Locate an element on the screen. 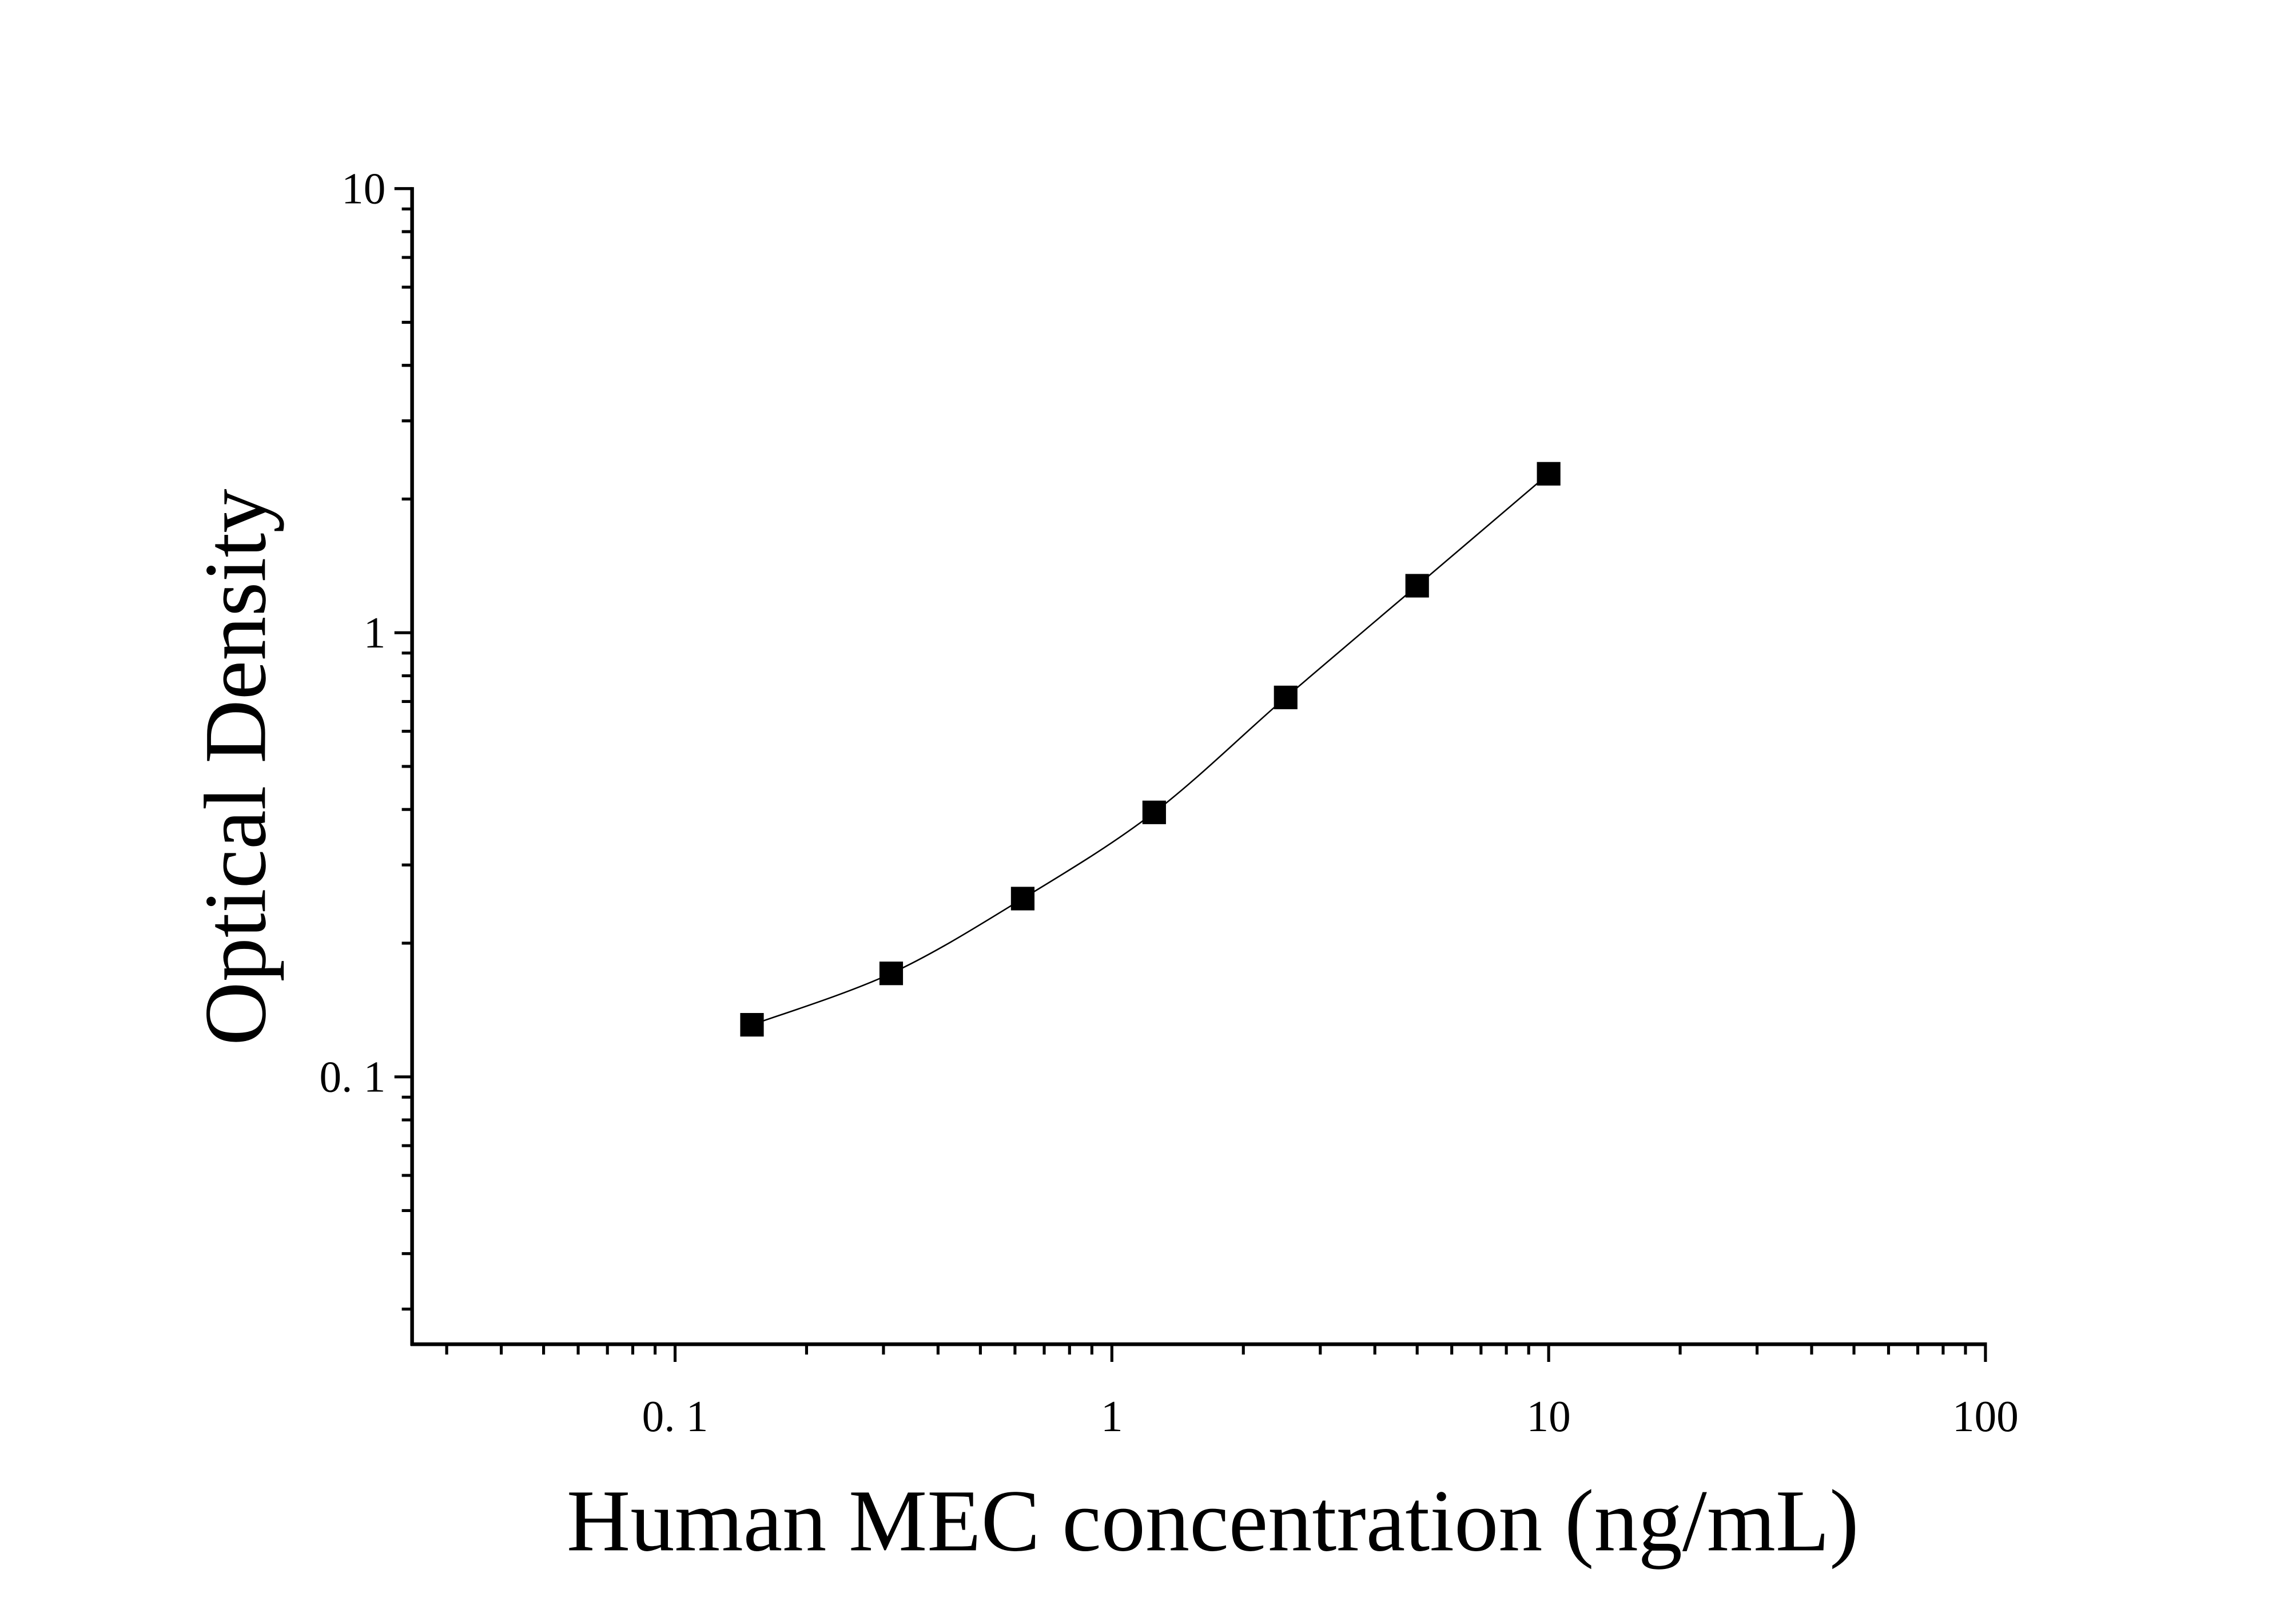  y-axis-label: Optical Density is located at coordinates (235, 767).